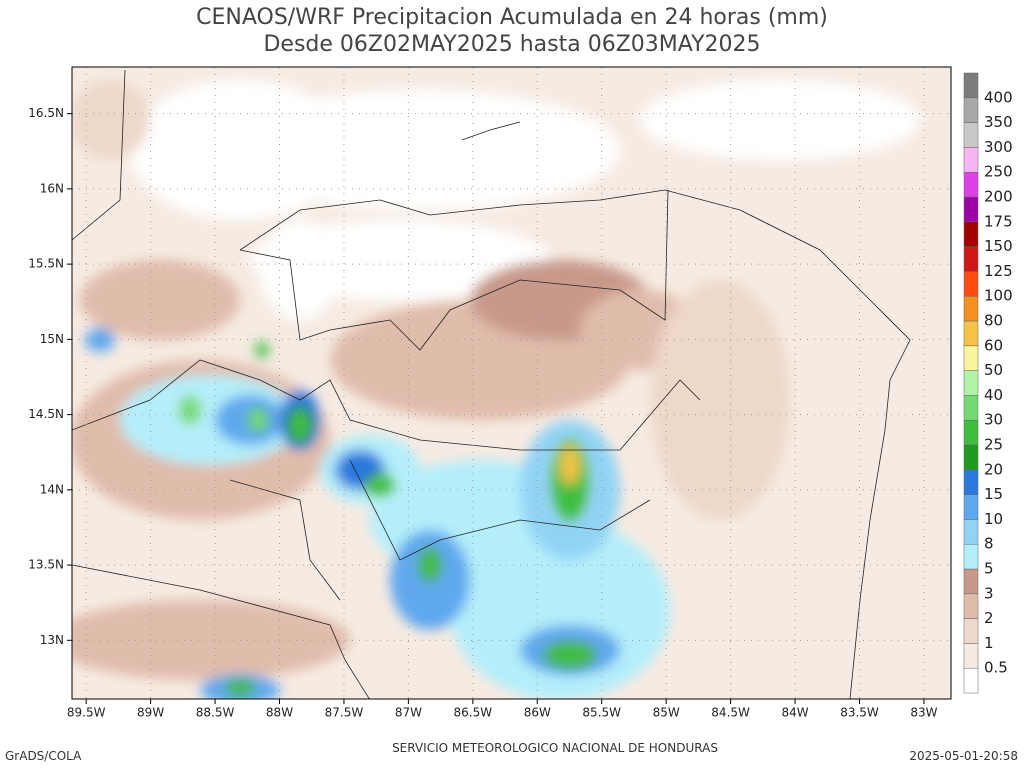 Image resolution: width=1024 pixels, height=772 pixels. I want to click on x-tick-label: 86W, so click(537, 713).